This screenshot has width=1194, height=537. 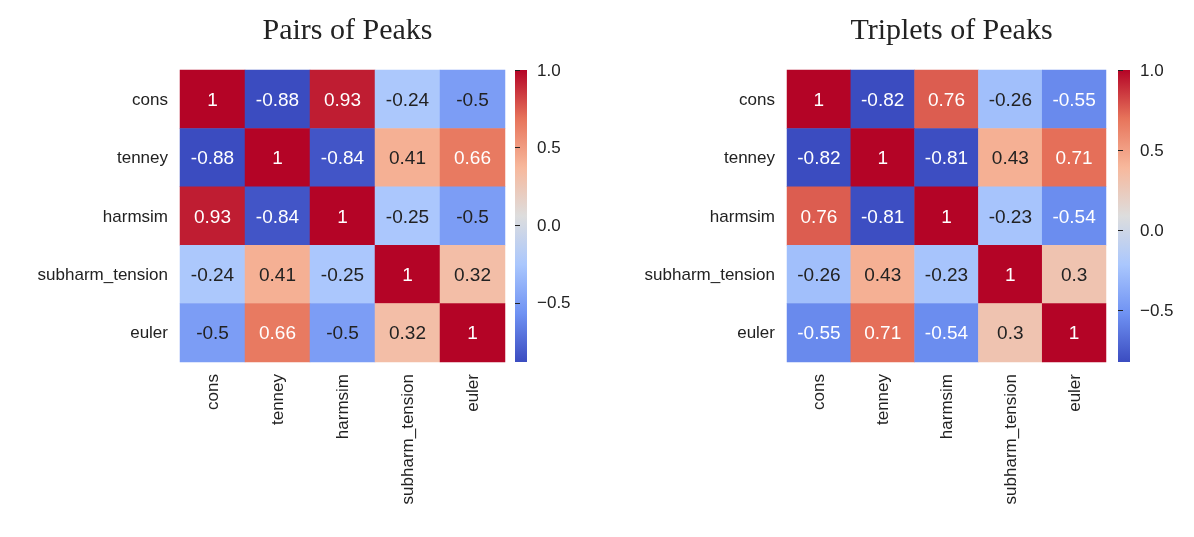 What do you see at coordinates (347, 28) in the screenshot?
I see `chart-title: Pairs of Peaks` at bounding box center [347, 28].